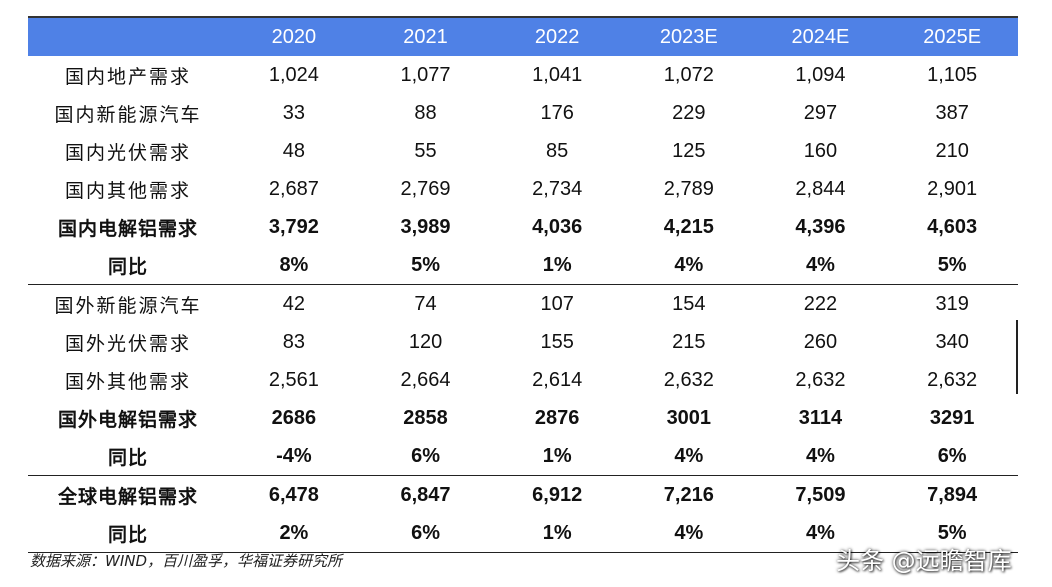 The image size is (1052, 587). What do you see at coordinates (689, 150) in the screenshot?
I see `value-cell: 125` at bounding box center [689, 150].